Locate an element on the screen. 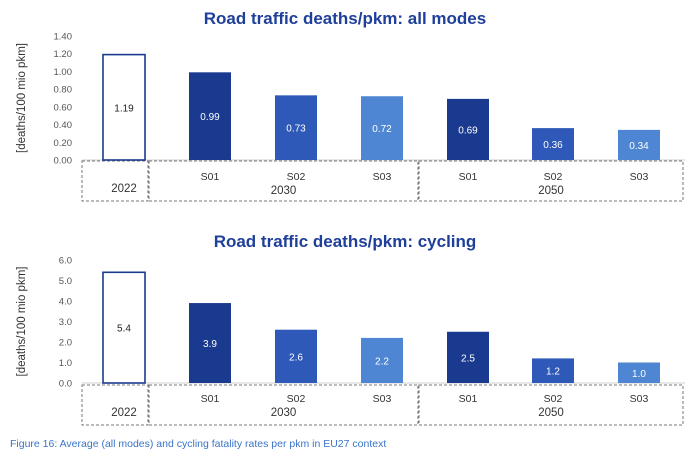 This screenshot has height=459, width=690. chart1-title: Road traffic deaths/pkm: all modes is located at coordinates (345, 18).